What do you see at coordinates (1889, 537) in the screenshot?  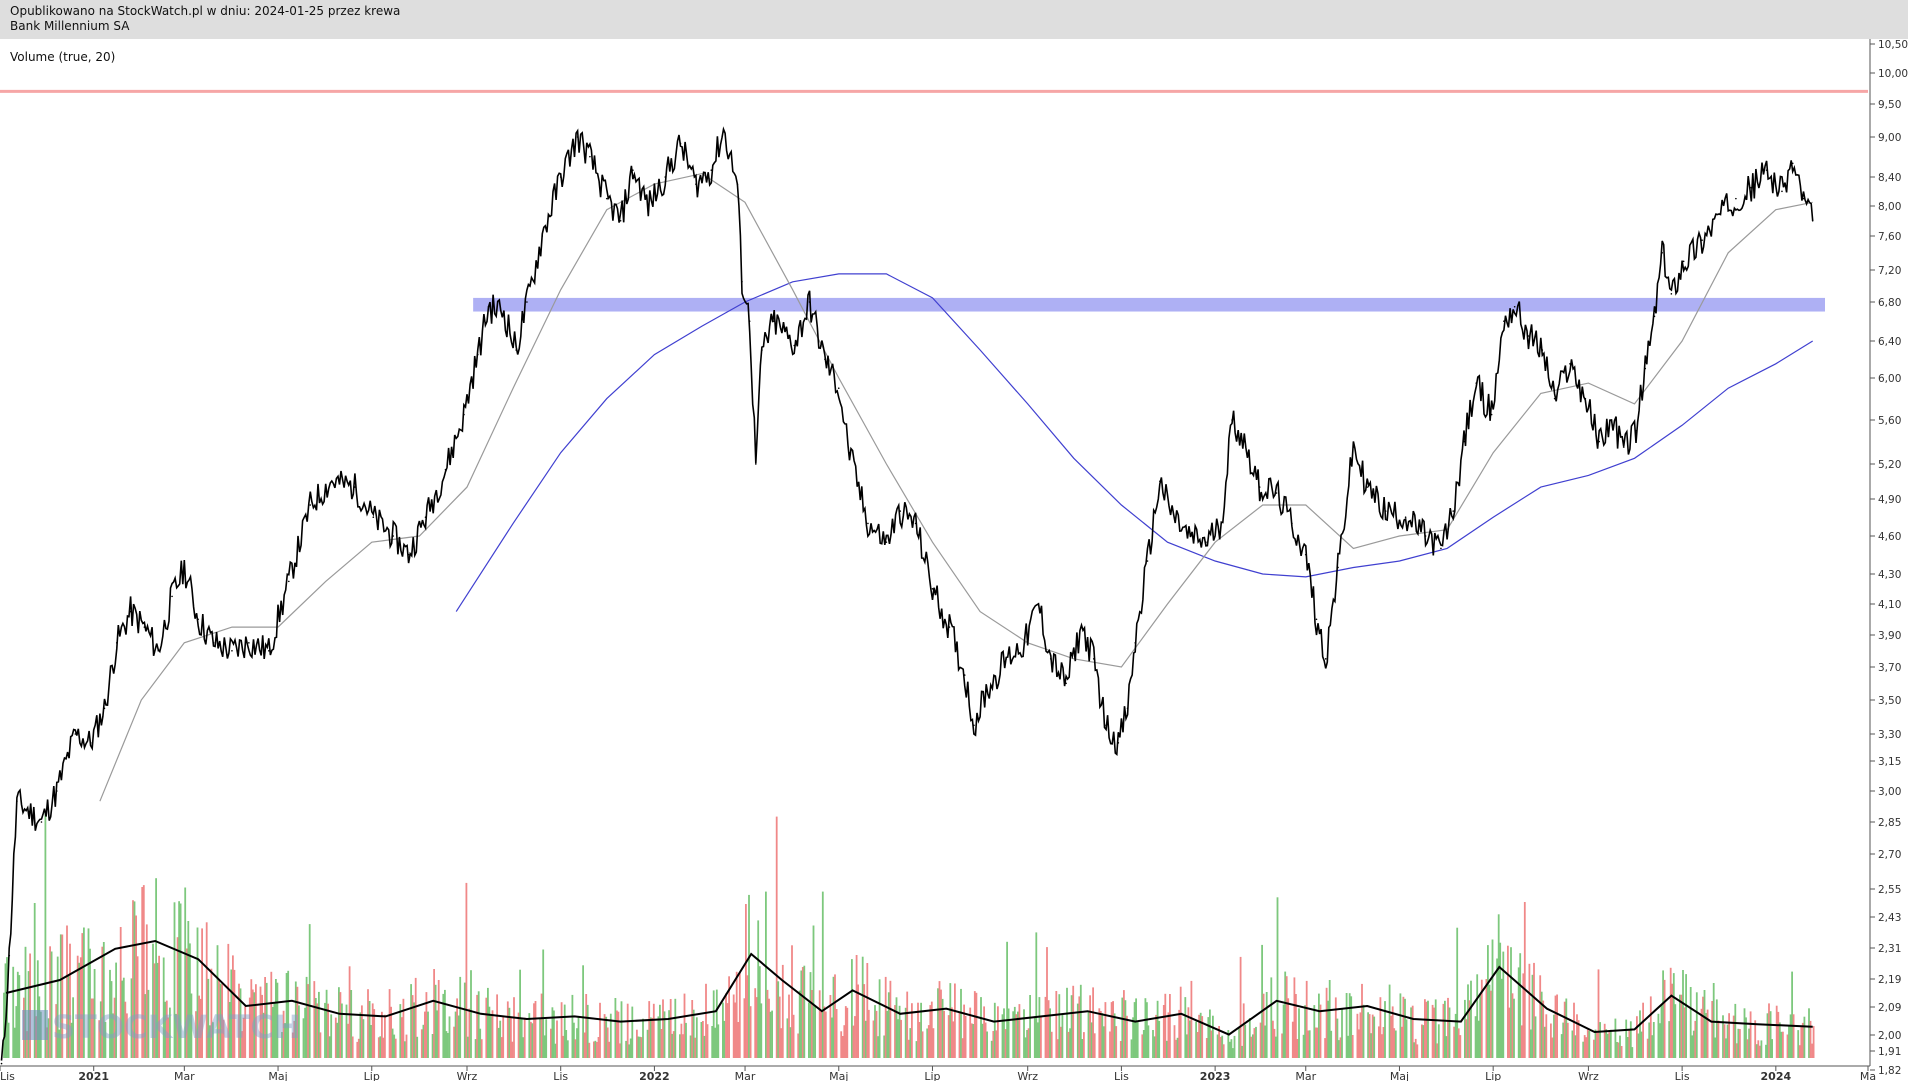 I see `y-tick-label: 4,60` at bounding box center [1889, 537].